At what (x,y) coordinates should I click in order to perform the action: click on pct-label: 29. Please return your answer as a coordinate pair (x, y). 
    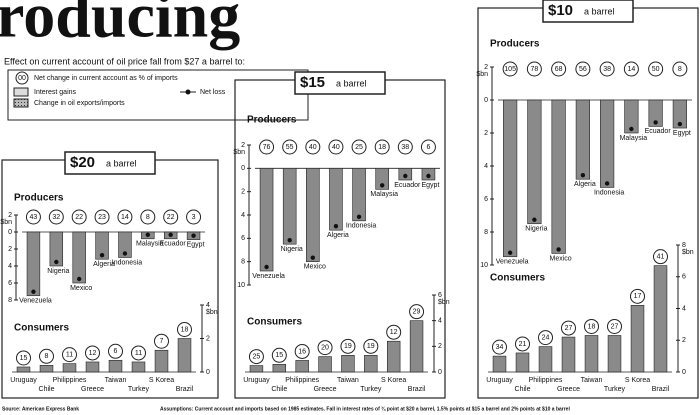
    Looking at the image, I should click on (417, 312).